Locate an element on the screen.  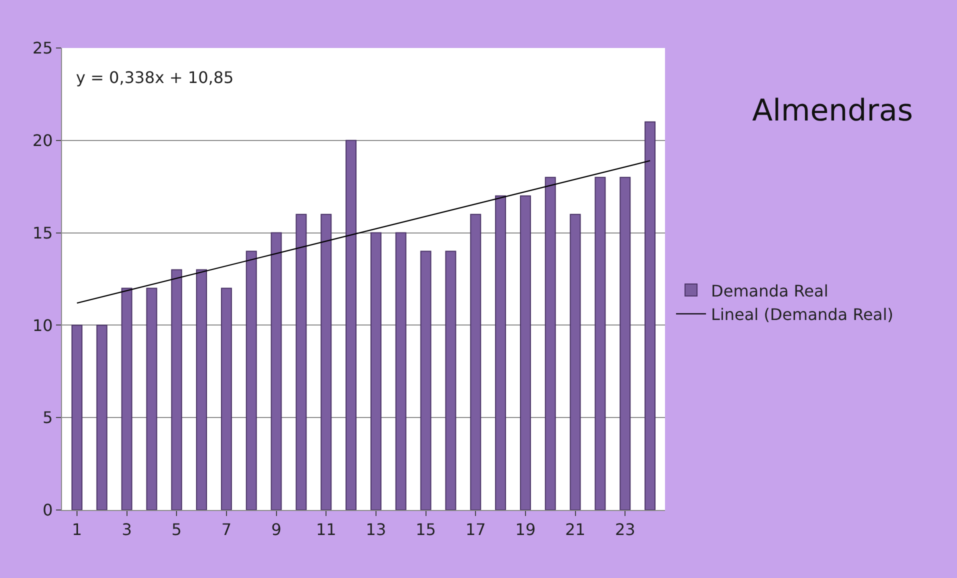
x-tick-label: 23 is located at coordinates (625, 530).